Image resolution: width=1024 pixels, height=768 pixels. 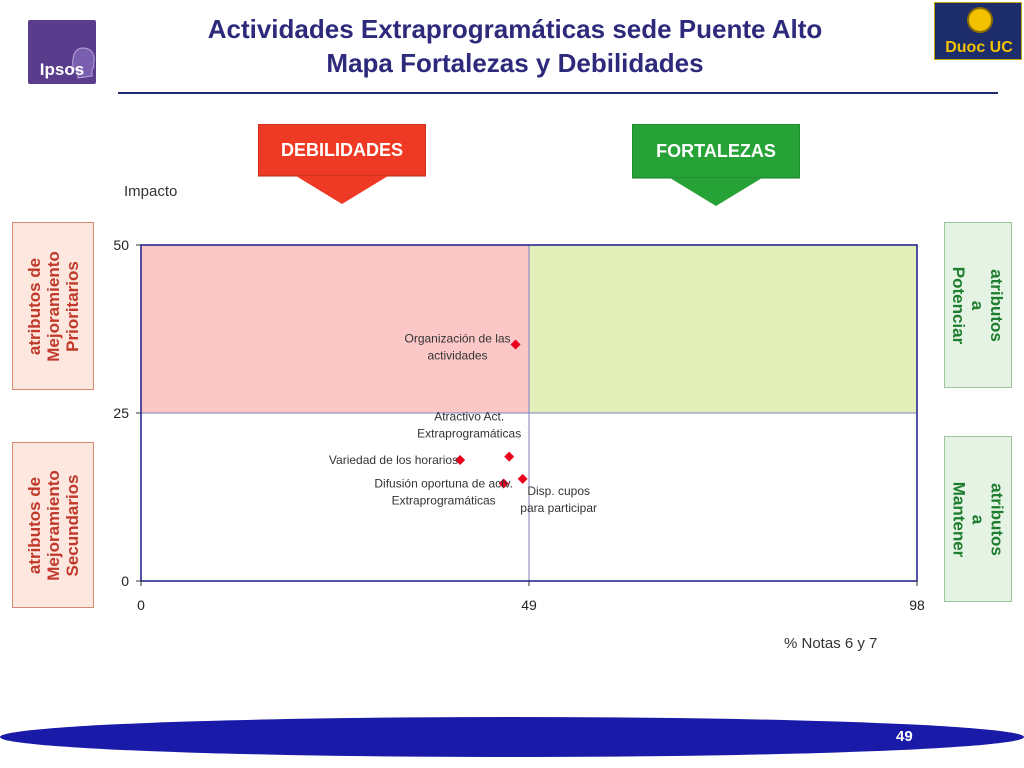 What do you see at coordinates (469, 425) in the screenshot?
I see `data-point-label: Atractivo Act. Extraprogramáticas` at bounding box center [469, 425].